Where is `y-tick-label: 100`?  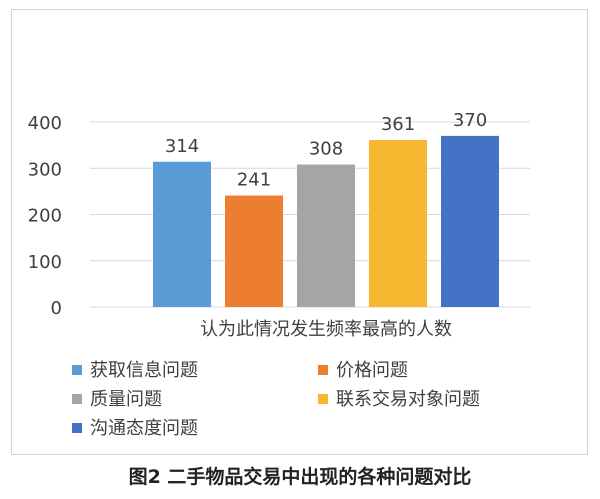
y-tick-label: 100 is located at coordinates (45, 262).